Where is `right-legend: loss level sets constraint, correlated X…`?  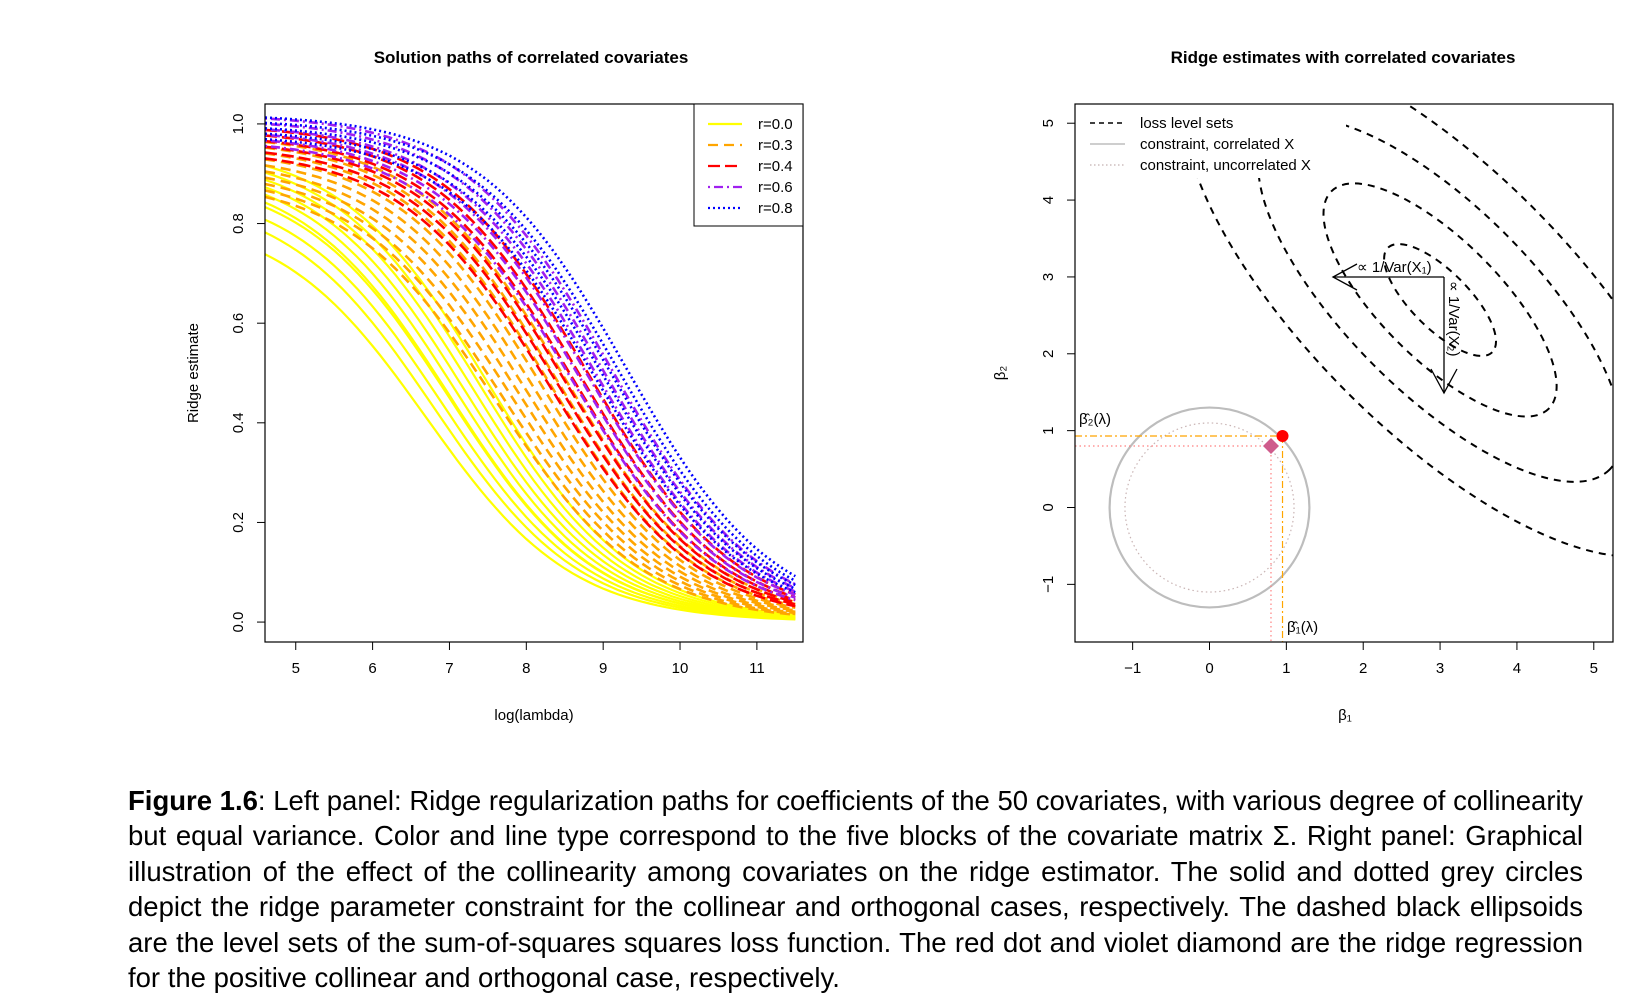 right-legend: loss level sets constraint, correlated X… is located at coordinates (1212, 142).